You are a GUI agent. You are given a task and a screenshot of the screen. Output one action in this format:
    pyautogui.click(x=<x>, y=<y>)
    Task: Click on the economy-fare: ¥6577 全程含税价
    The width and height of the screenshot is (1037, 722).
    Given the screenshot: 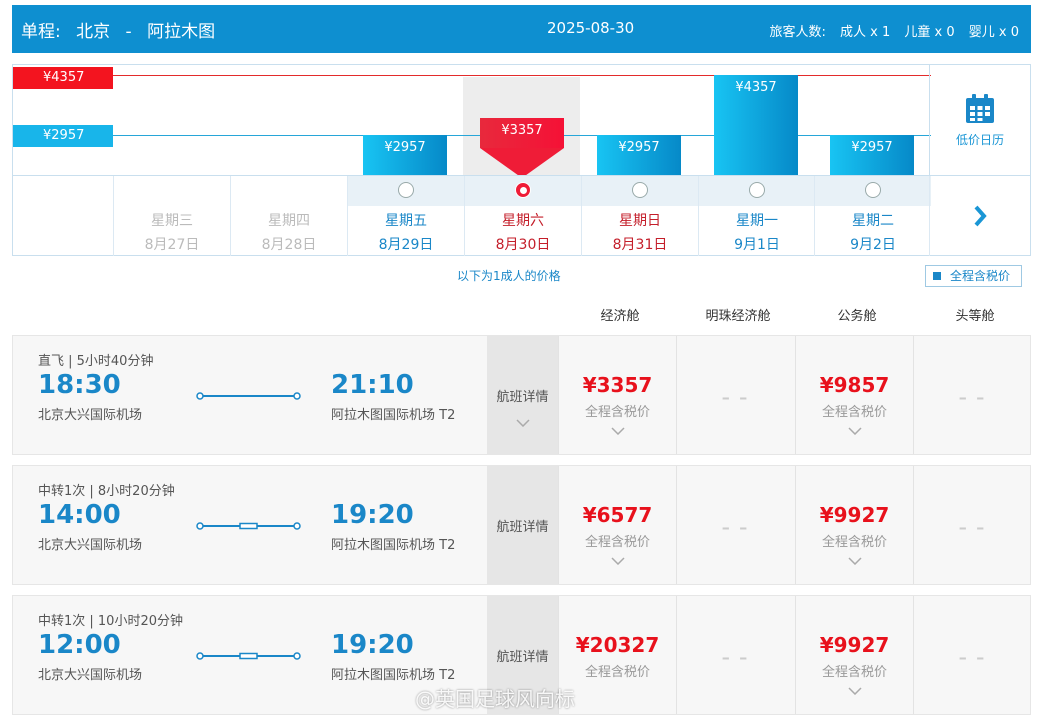 What is the action you would take?
    pyautogui.click(x=617, y=525)
    